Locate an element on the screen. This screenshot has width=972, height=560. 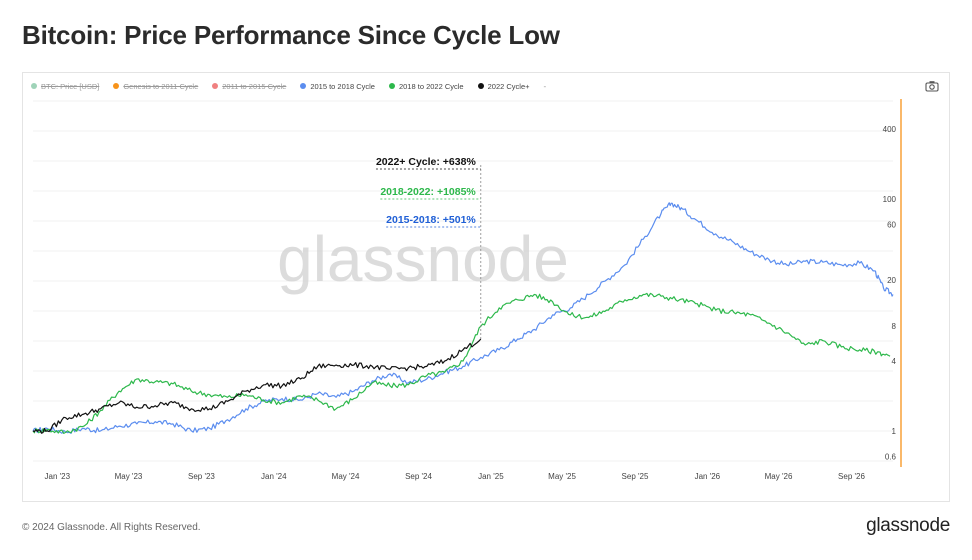
glassnode-logo: glassnode is located at coordinates (908, 525).